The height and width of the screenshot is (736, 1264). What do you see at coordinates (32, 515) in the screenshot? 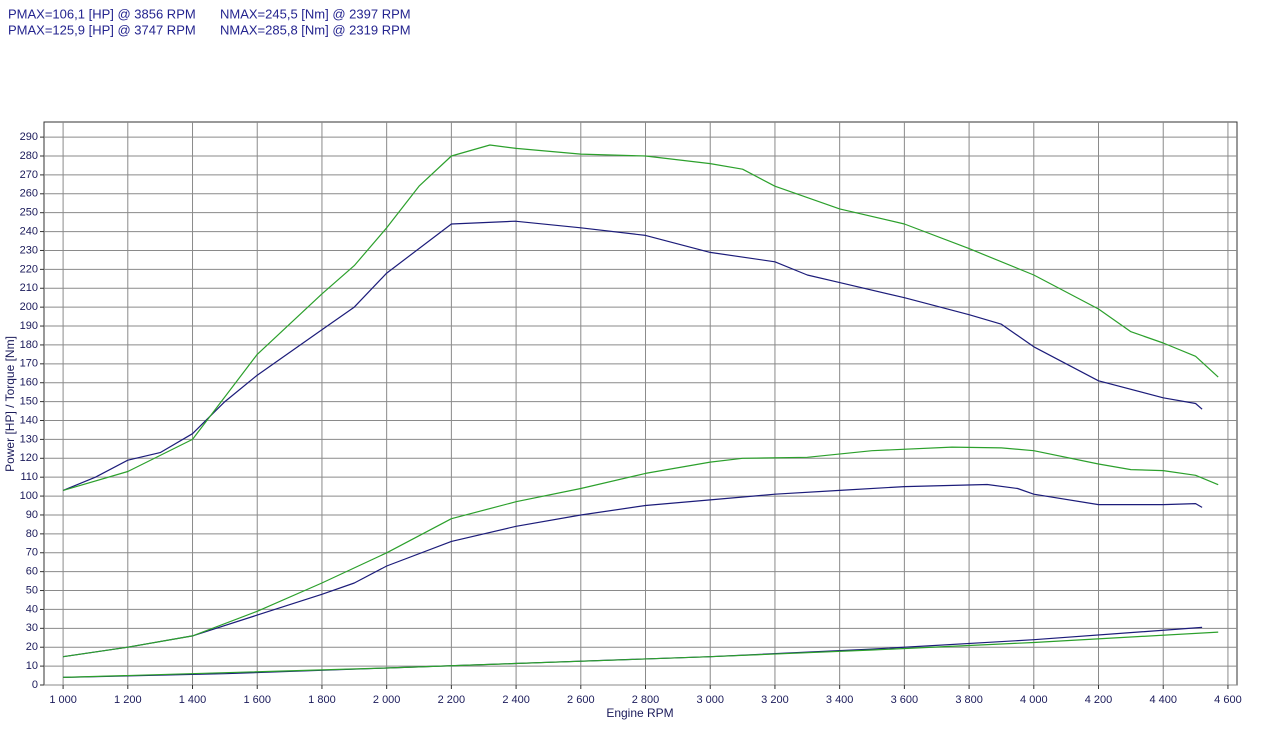
I see `y-tick-label: 90` at bounding box center [32, 515].